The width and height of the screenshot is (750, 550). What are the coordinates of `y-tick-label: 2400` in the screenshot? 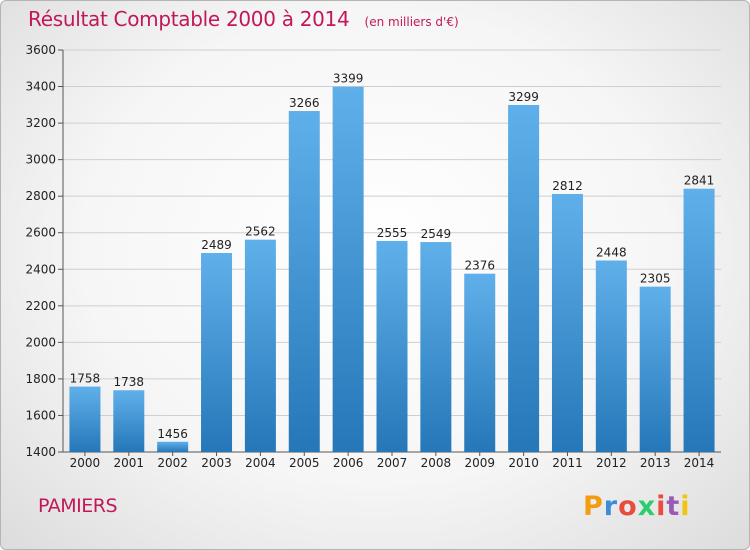 It's located at (40, 269).